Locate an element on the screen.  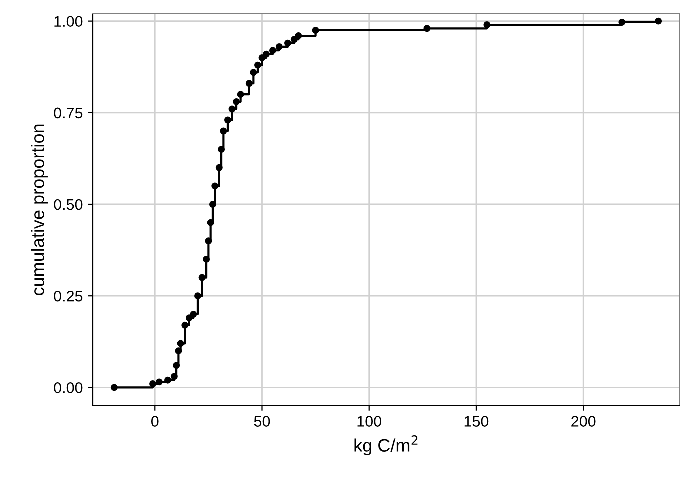
y-tick-label: 0.00 is located at coordinates (68, 388).